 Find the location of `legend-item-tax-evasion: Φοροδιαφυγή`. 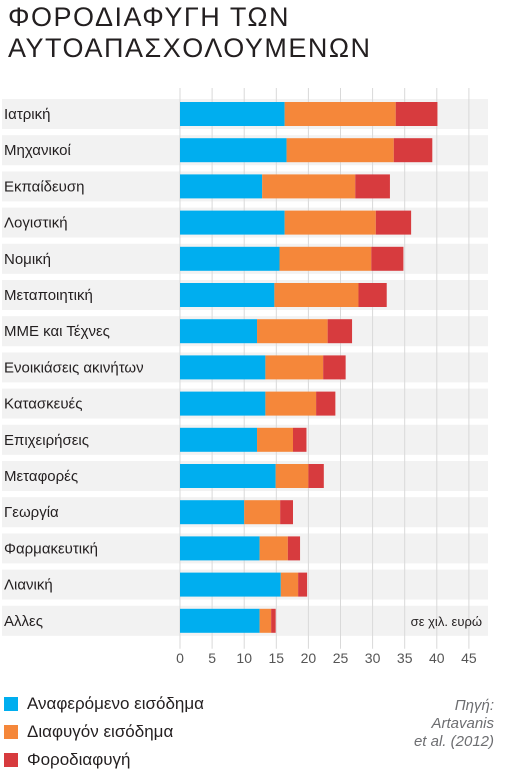

legend-item-tax-evasion: Φοροδιαφυγή is located at coordinates (104, 760).